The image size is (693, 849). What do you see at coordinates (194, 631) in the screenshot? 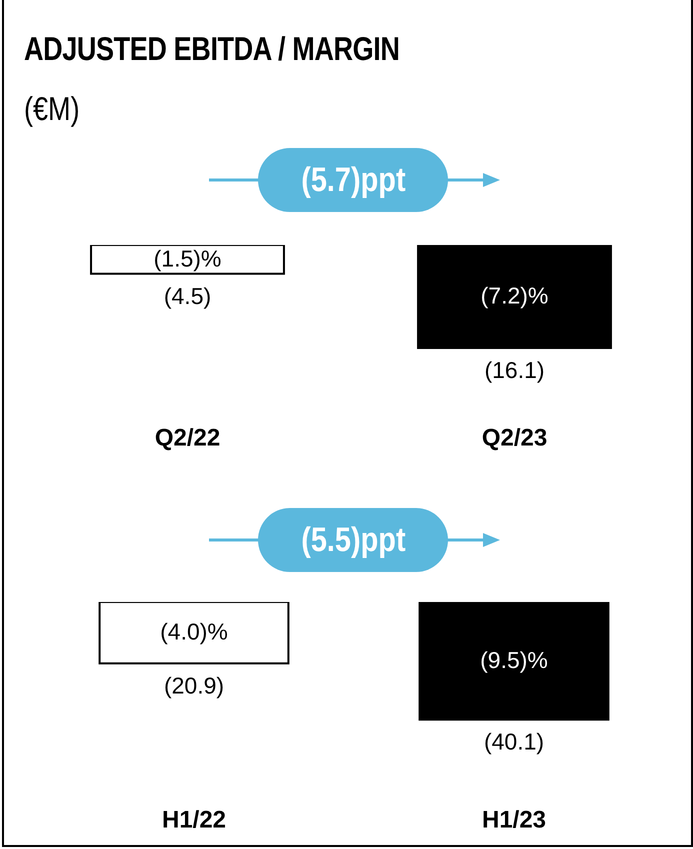
I see `annotation: (4.0)%` at bounding box center [194, 631].